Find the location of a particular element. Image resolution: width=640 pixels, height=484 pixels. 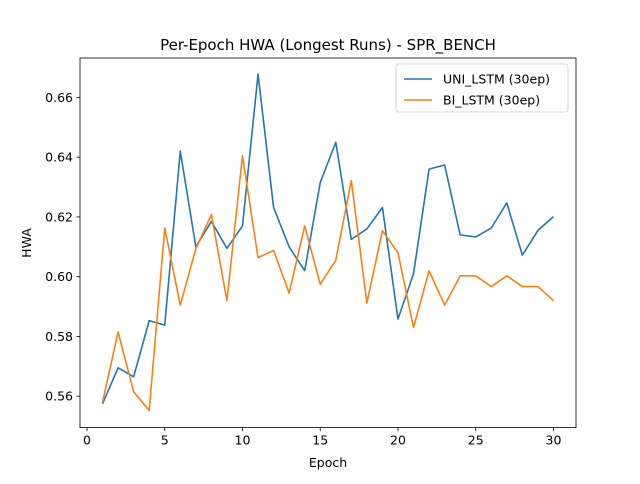

chart-title: Per-Epoch HWA (Longest Runs) - SPR_BENCH is located at coordinates (328, 45).